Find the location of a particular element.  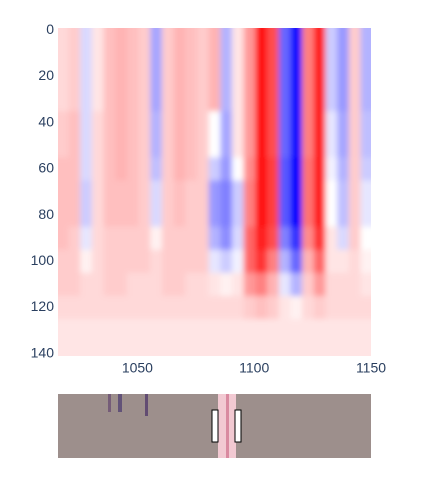

y-tick-label: 80 is located at coordinates (46, 214).